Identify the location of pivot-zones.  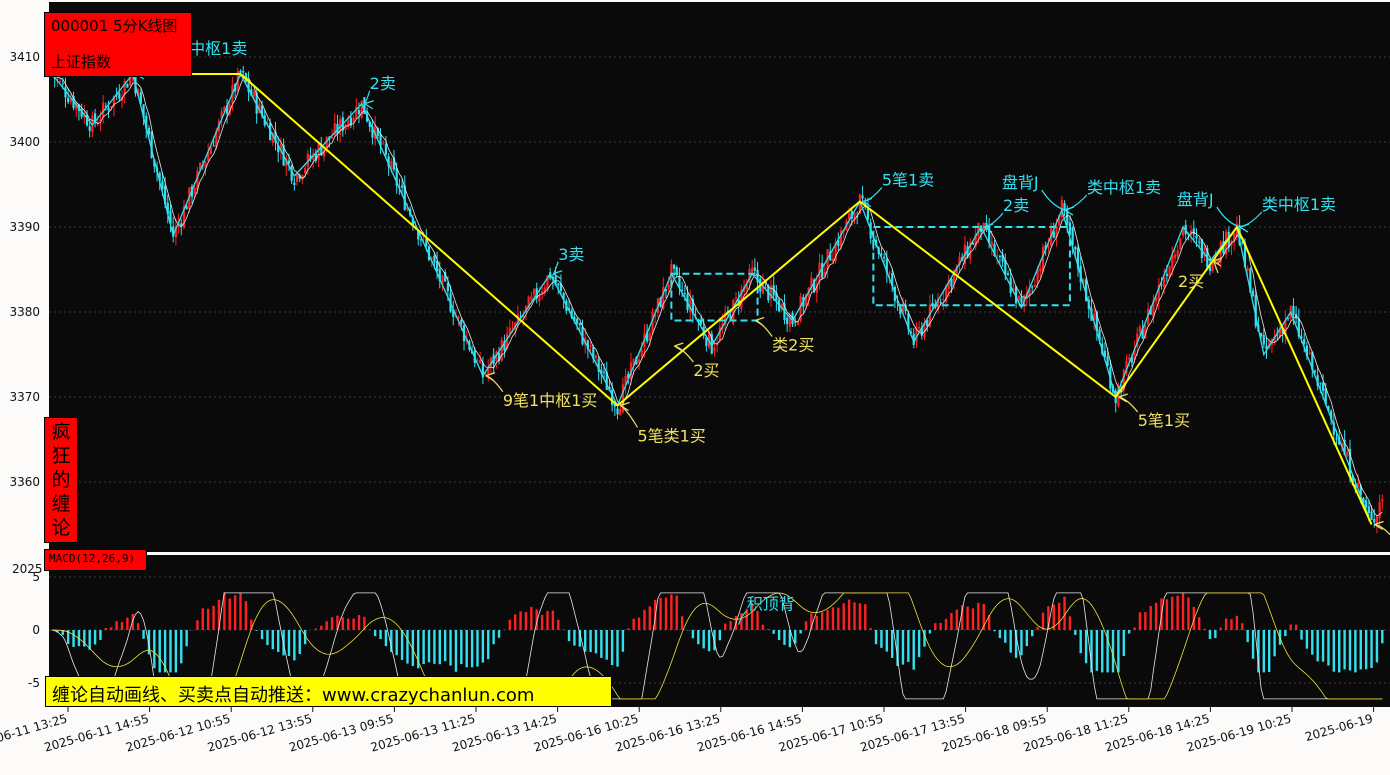
(870, 274).